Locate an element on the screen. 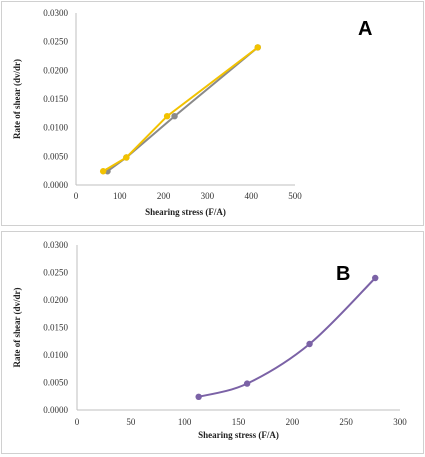  x-tick-label: 50 is located at coordinates (131, 422).